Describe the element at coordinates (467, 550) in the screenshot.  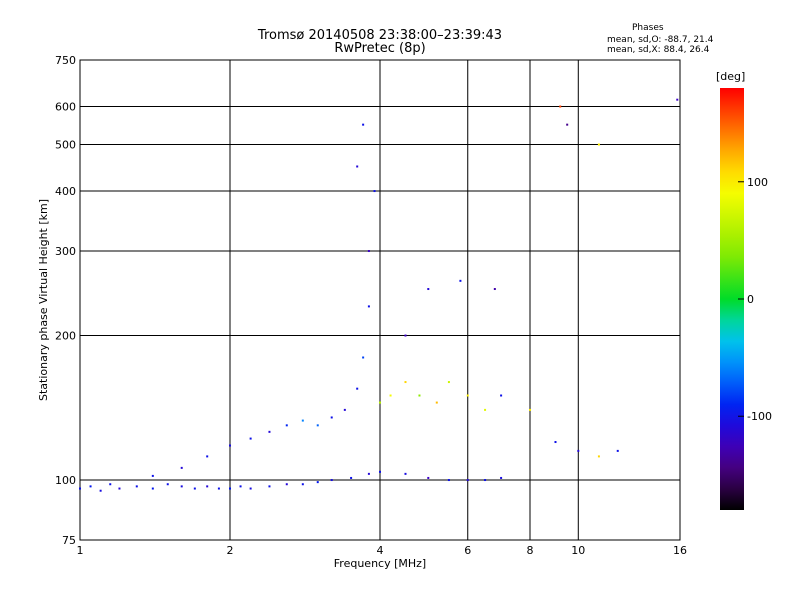
I see `x-tick-label: 6` at that location.